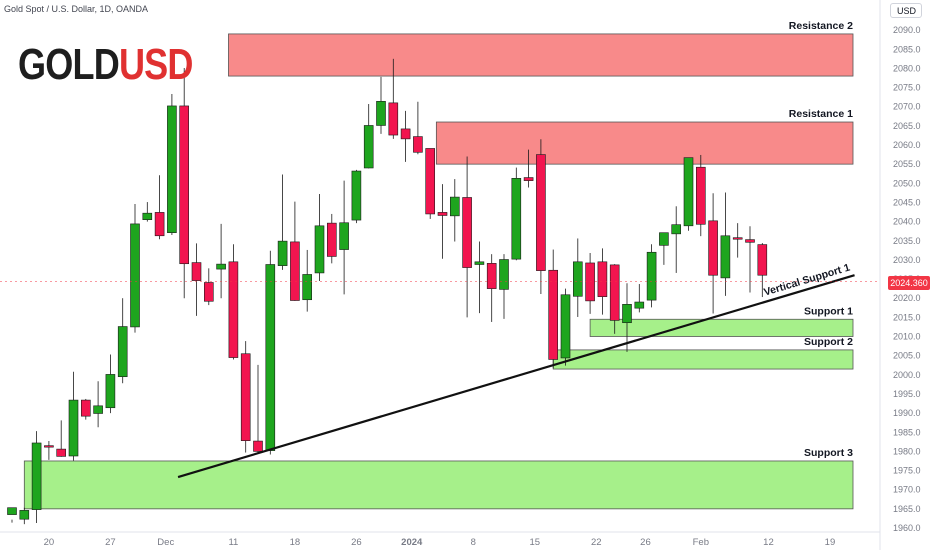 This screenshot has height=550, width=932. I want to click on zone-label-1: Resistance 2, so click(821, 26).